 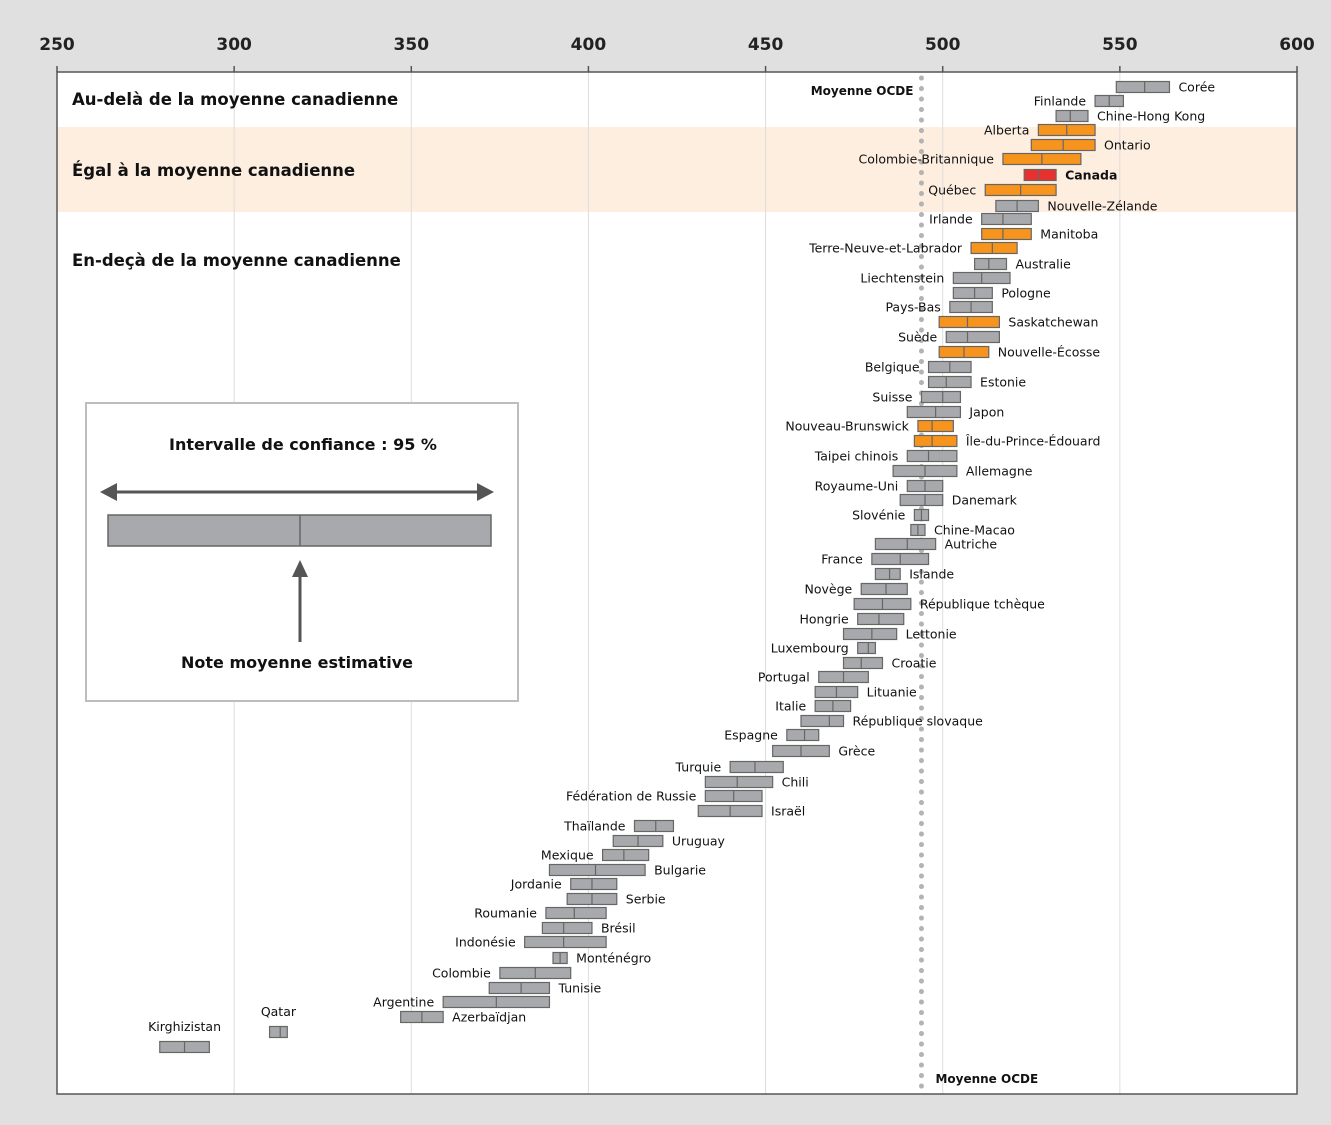 What do you see at coordinates (589, 45) in the screenshot?
I see `tick-label-400: 400` at bounding box center [589, 45].